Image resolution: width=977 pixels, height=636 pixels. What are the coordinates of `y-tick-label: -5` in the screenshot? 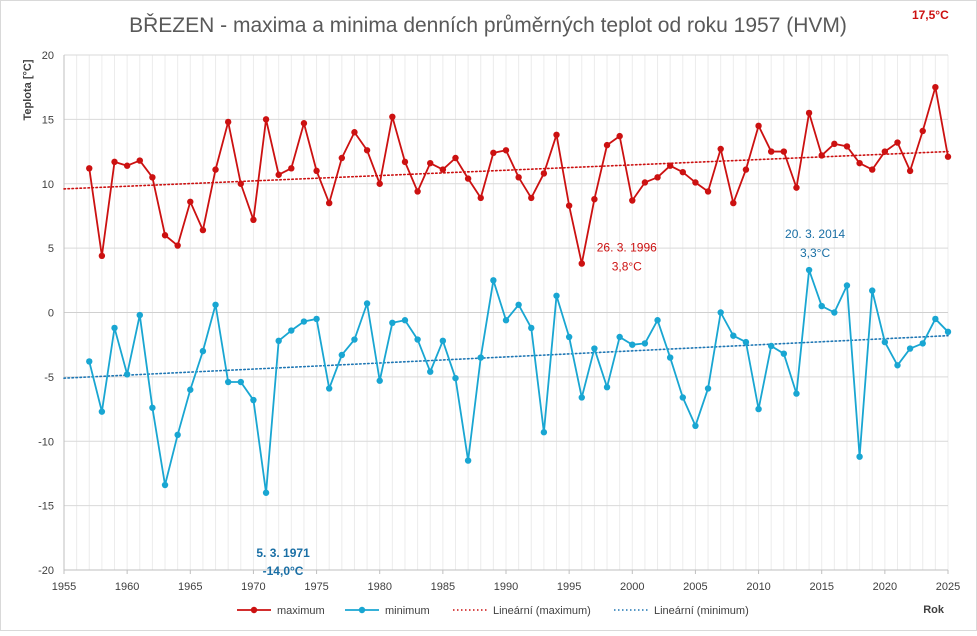 It's located at (49, 378).